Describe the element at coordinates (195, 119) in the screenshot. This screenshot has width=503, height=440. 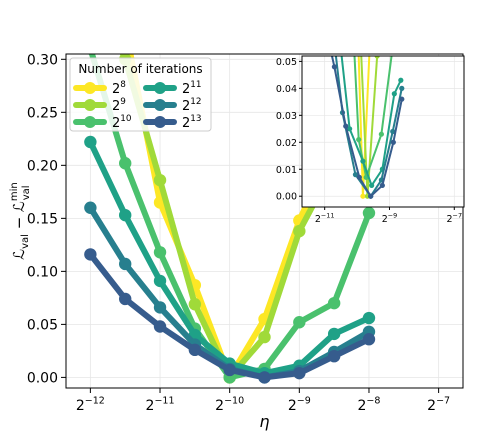
I see `legend-label-5-exponent: 13` at that location.